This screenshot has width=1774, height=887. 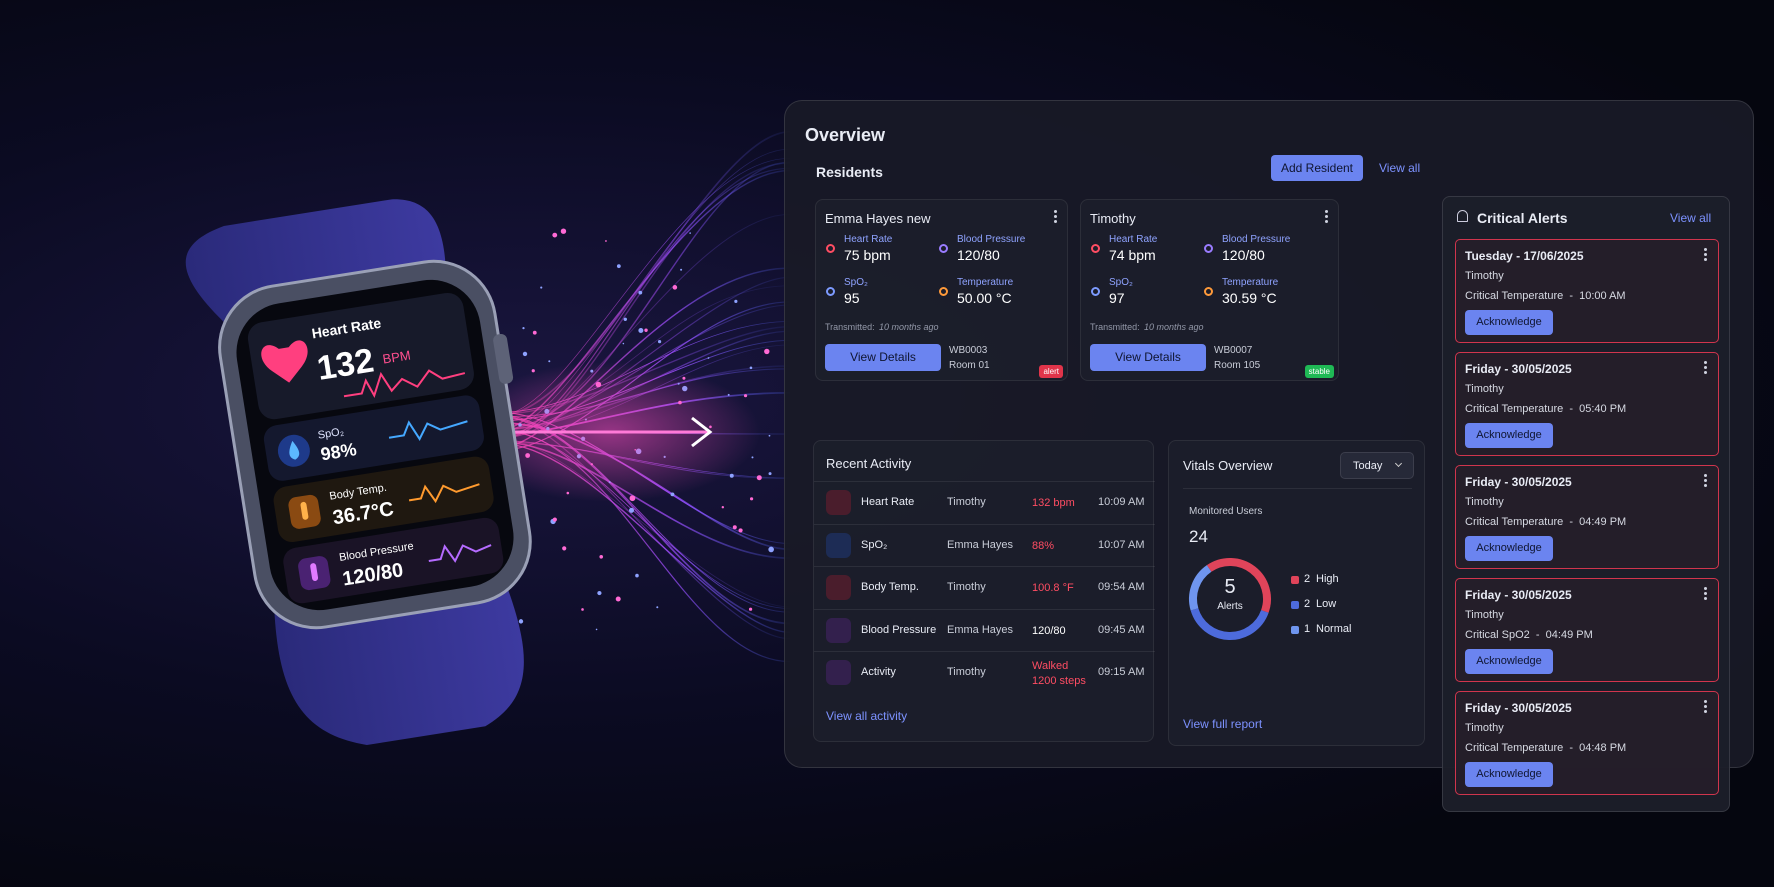 I want to click on metric-value: 95, so click(x=852, y=298).